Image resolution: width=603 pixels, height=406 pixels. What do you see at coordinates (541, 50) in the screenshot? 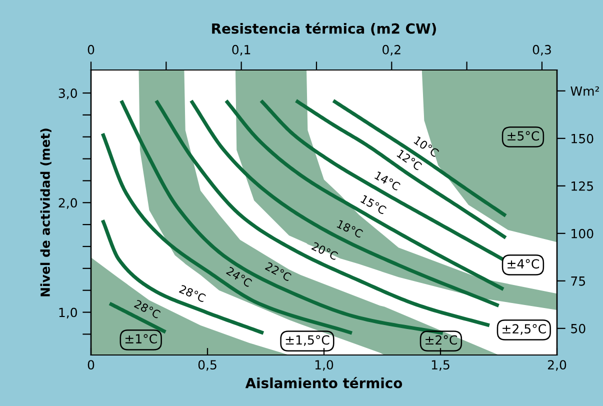
I see `x2-tick-label: 0,3` at bounding box center [541, 50].